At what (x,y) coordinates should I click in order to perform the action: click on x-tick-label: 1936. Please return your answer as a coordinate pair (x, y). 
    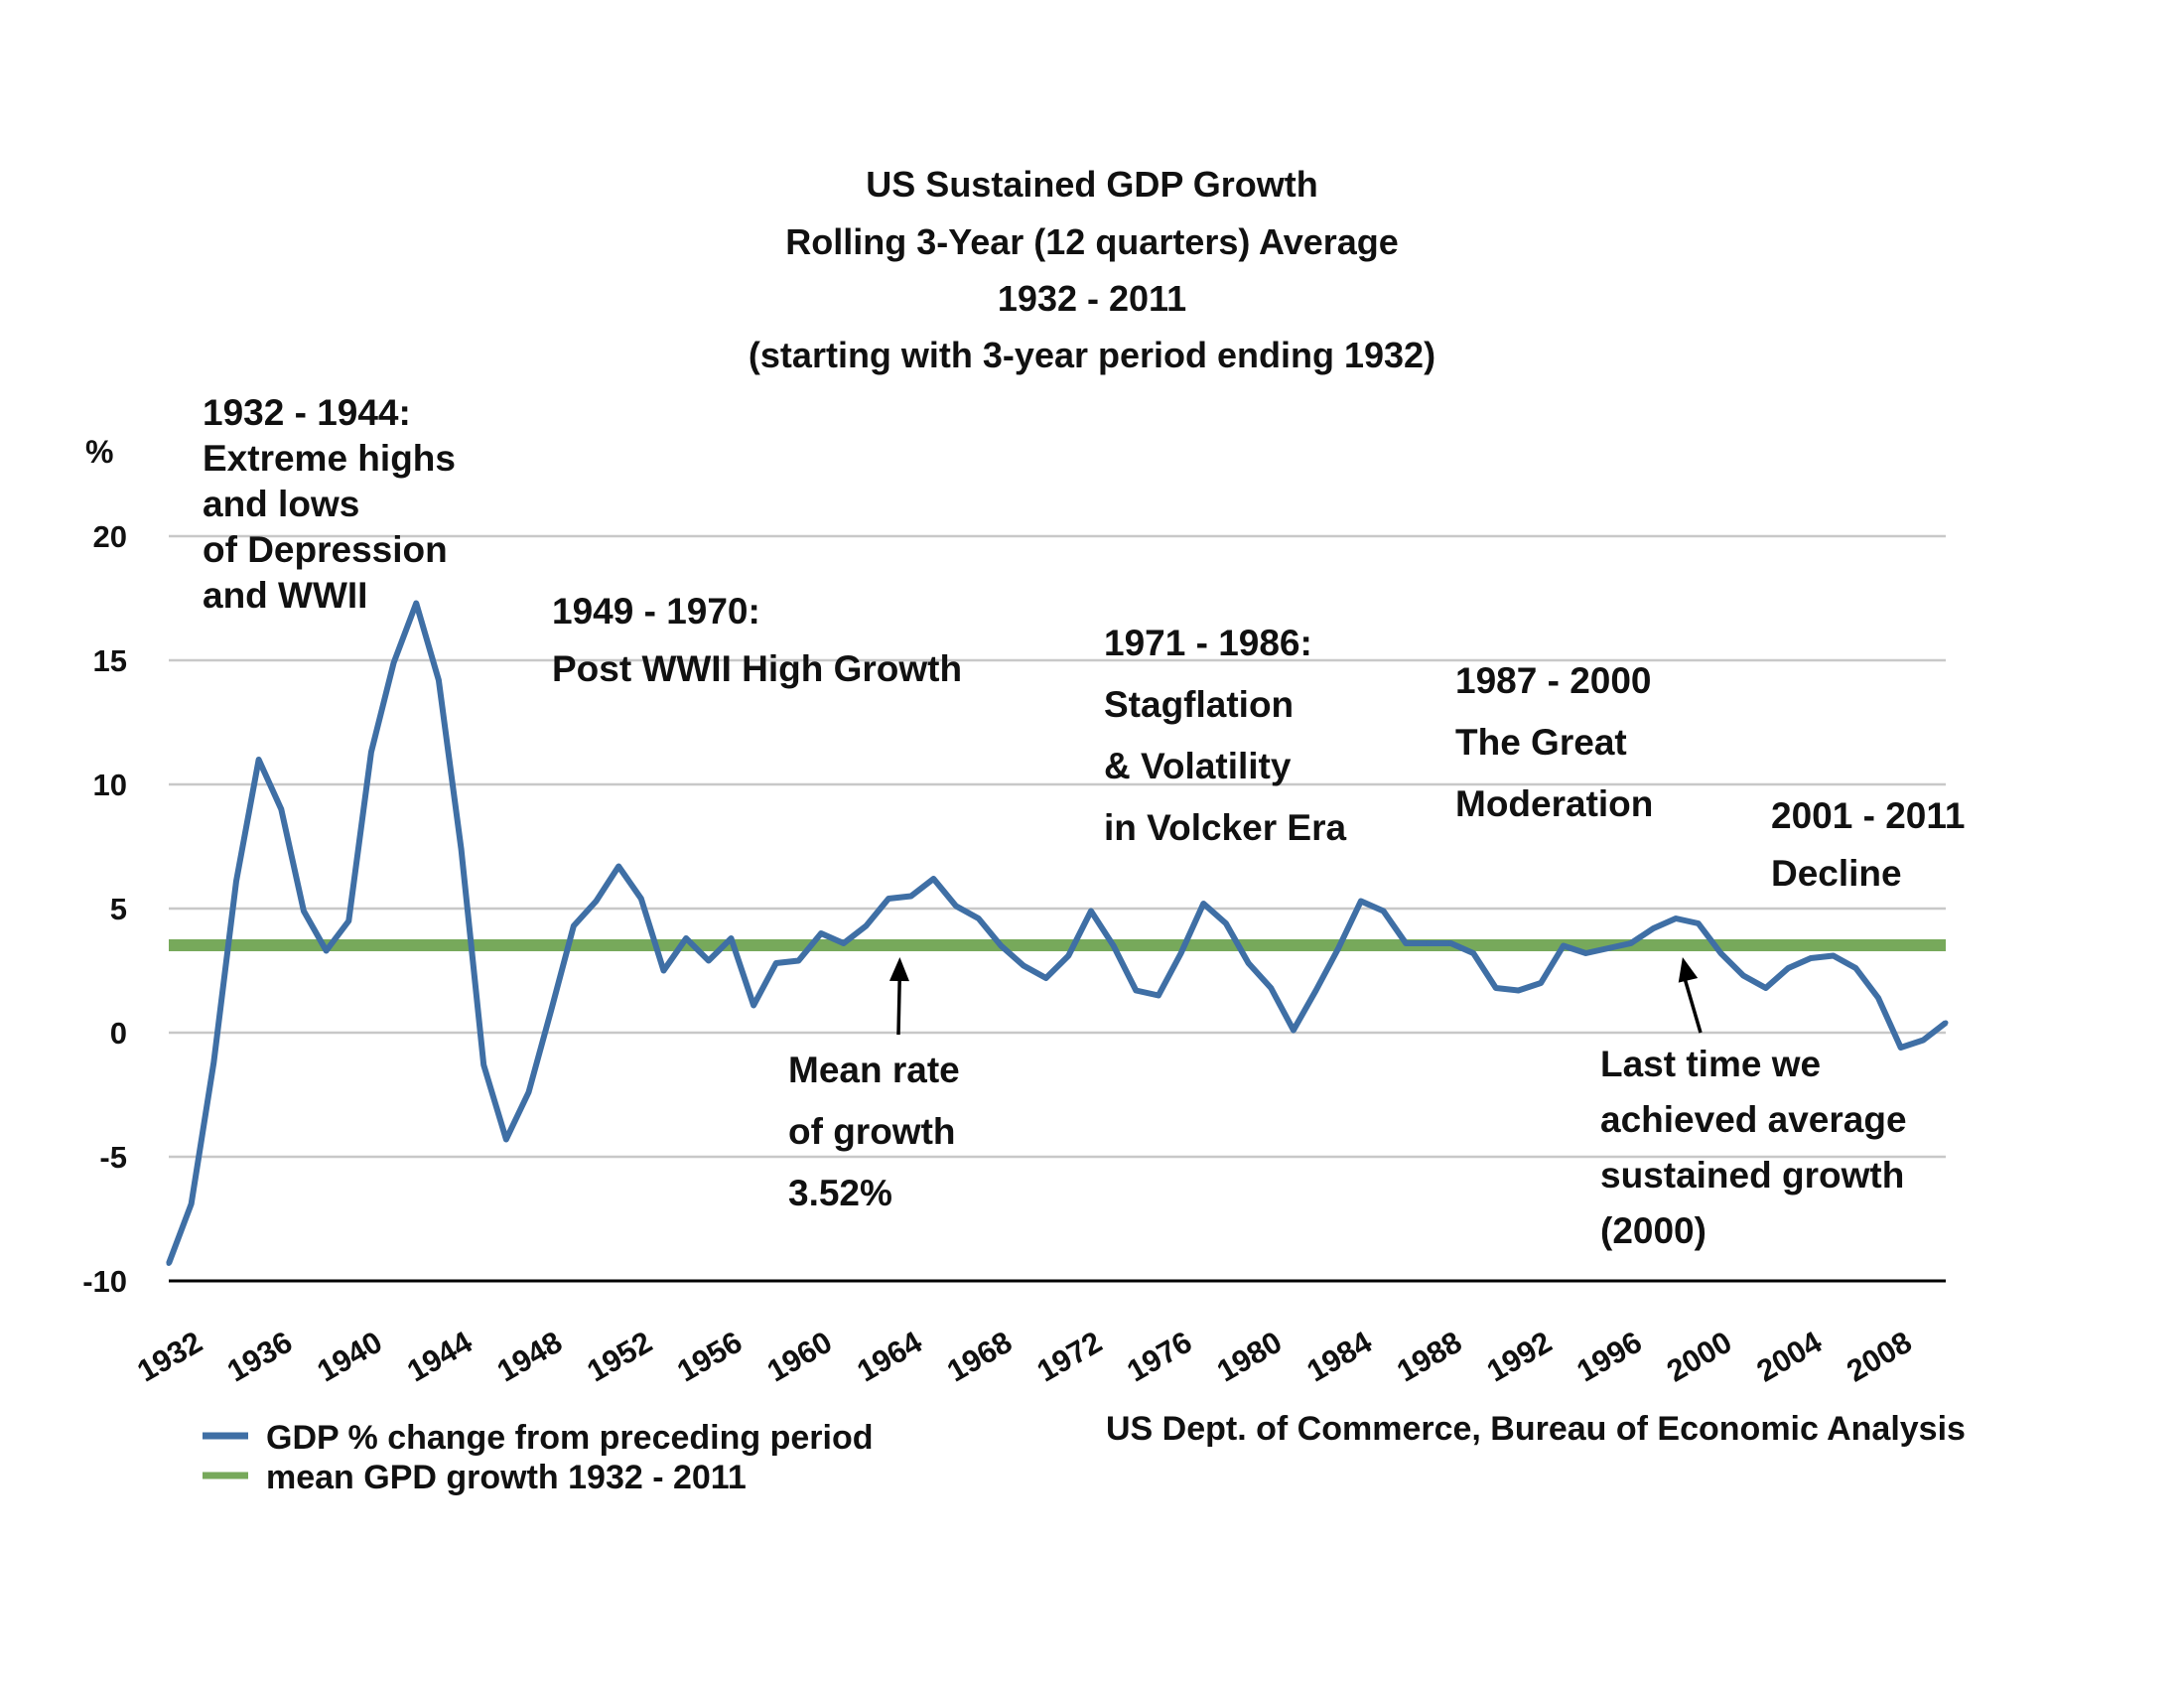
    Looking at the image, I should click on (259, 1357).